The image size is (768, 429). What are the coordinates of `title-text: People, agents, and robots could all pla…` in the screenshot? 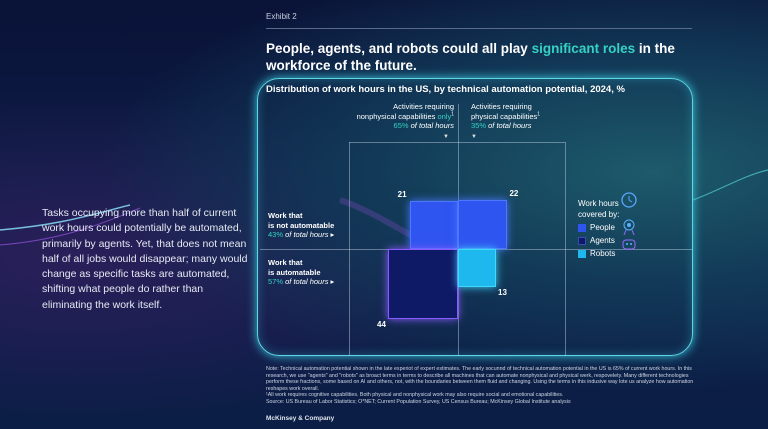 It's located at (399, 48).